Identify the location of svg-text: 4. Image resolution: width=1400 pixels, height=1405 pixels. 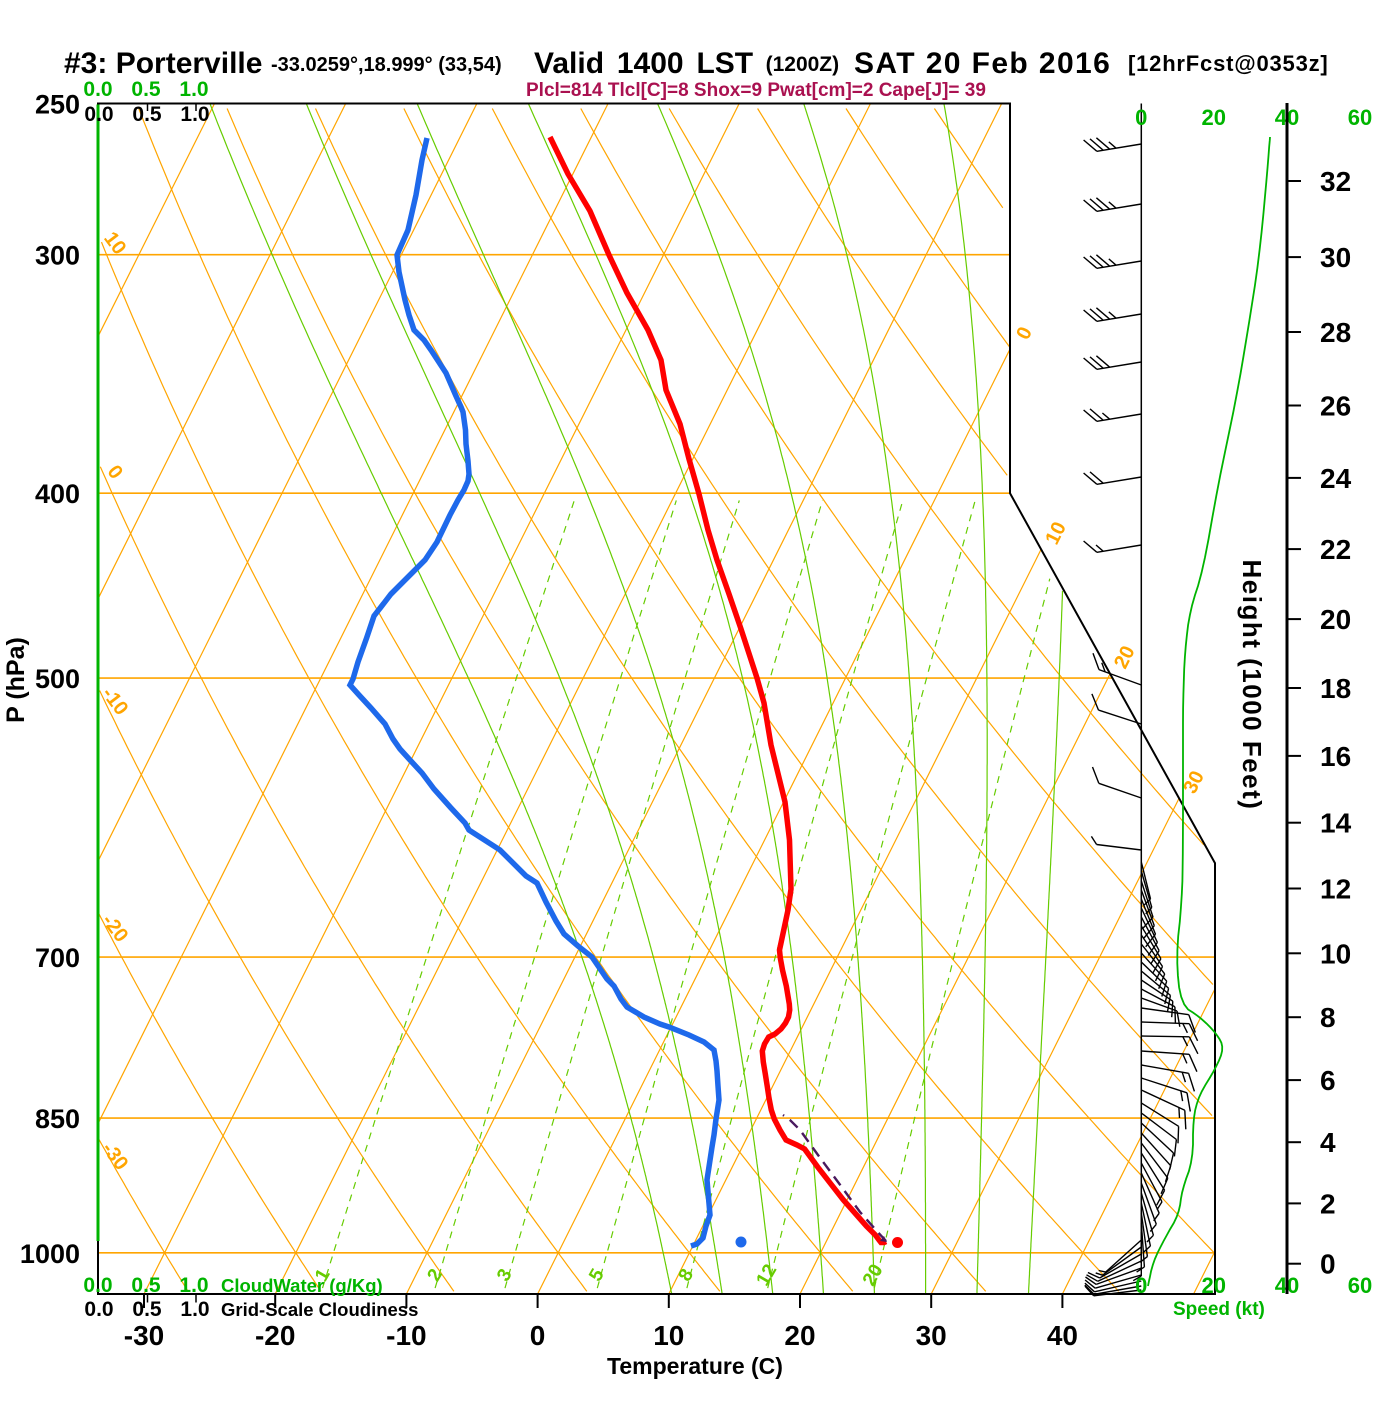
(1328, 1142).